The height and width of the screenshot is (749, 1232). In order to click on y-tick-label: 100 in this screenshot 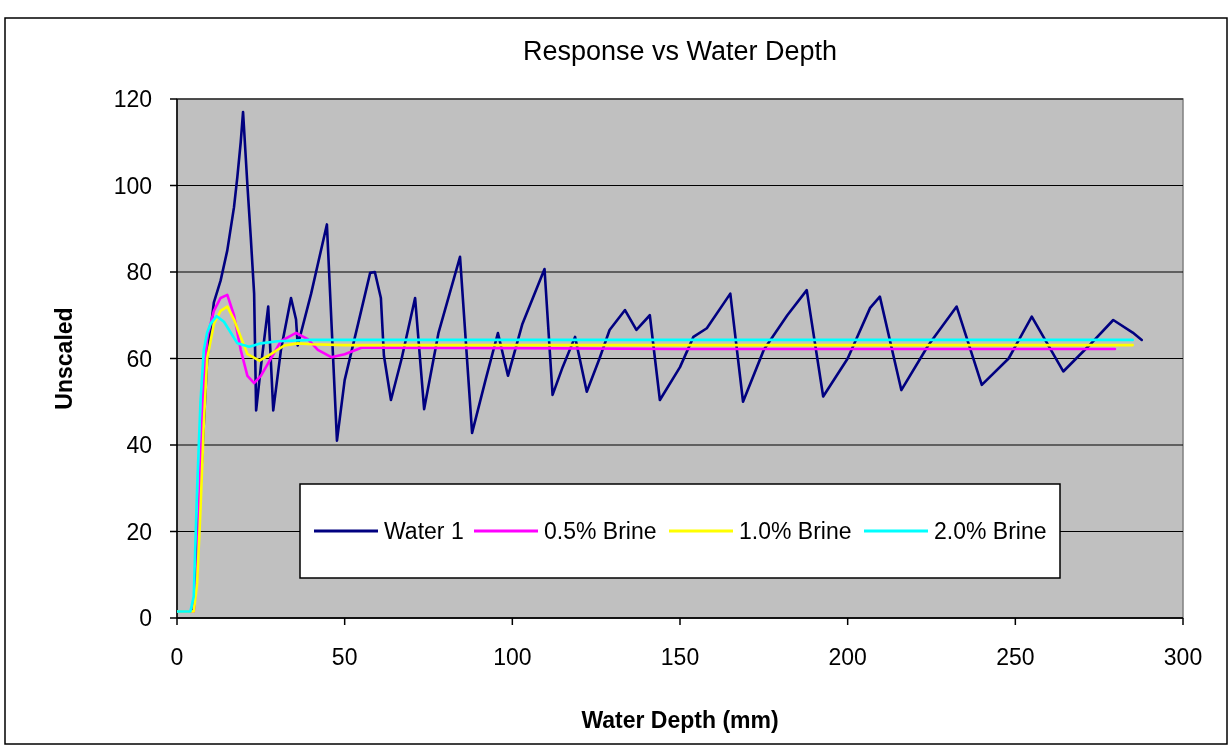, I will do `click(132, 185)`.